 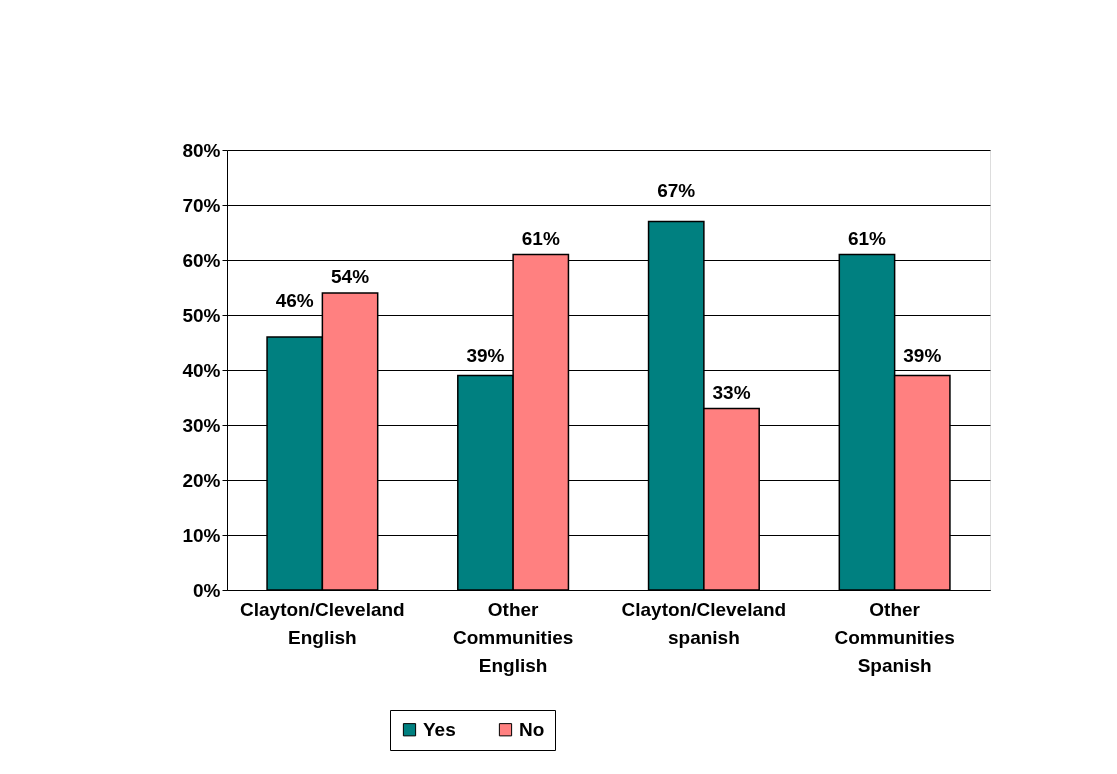 What do you see at coordinates (350, 276) in the screenshot?
I see `data-label: 54%` at bounding box center [350, 276].